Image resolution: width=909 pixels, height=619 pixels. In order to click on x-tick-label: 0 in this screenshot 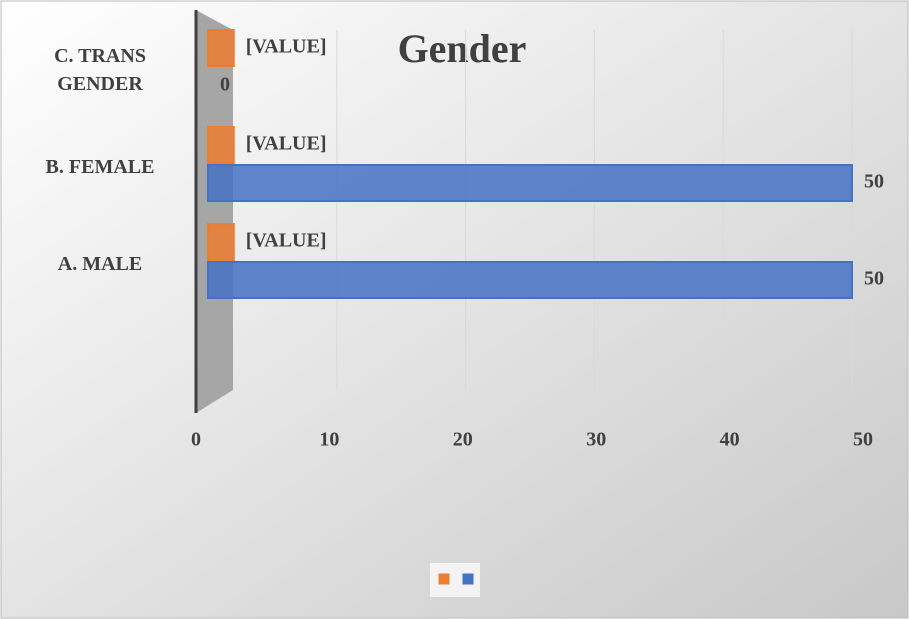, I will do `click(196, 440)`.